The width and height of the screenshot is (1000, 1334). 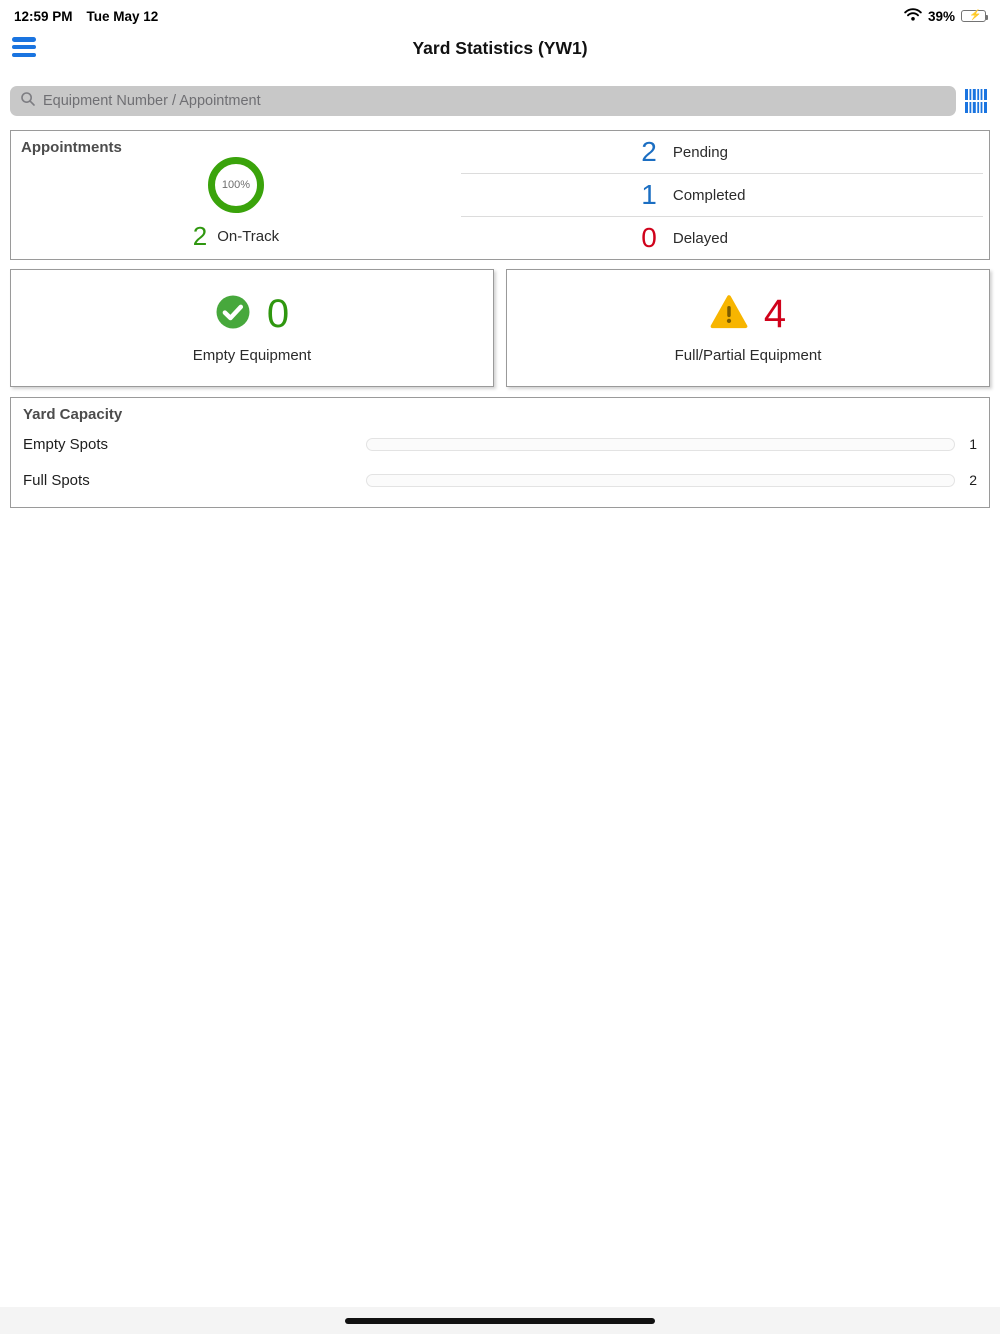 What do you see at coordinates (500, 13) in the screenshot?
I see `status-bar: 12:59 PM Tue May 12 39% ⚡` at bounding box center [500, 13].